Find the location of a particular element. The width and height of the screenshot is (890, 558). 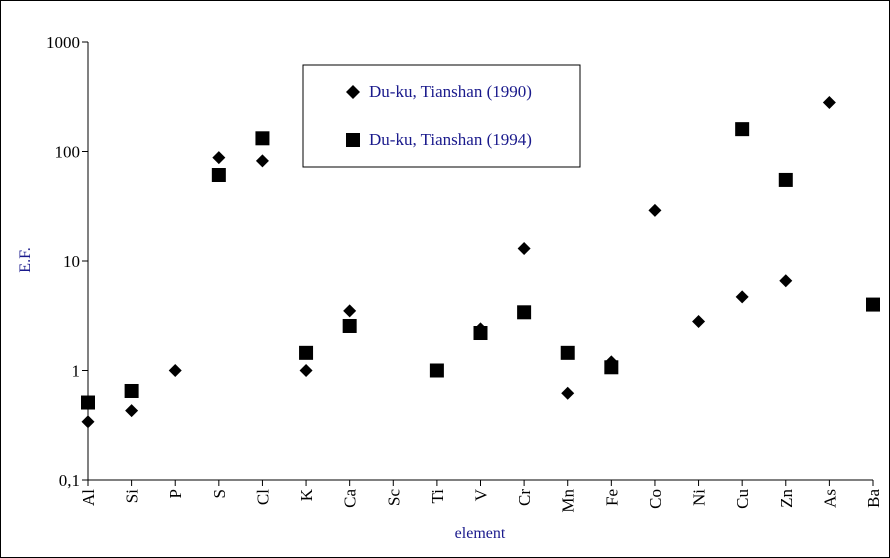

x-axis: Al Si P S Cl K Ca Sc Ti V Cr Mn Fe Co Ni Cu Zn As Ba is located at coordinates (481, 496).